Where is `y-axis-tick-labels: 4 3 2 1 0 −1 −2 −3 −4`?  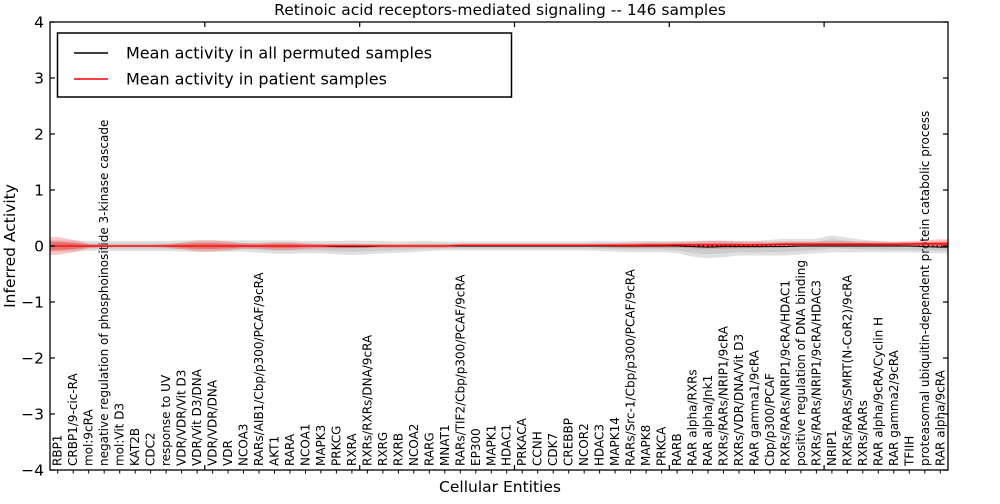 y-axis-tick-labels: 4 3 2 1 0 −1 −2 −3 −4 is located at coordinates (32, 247).